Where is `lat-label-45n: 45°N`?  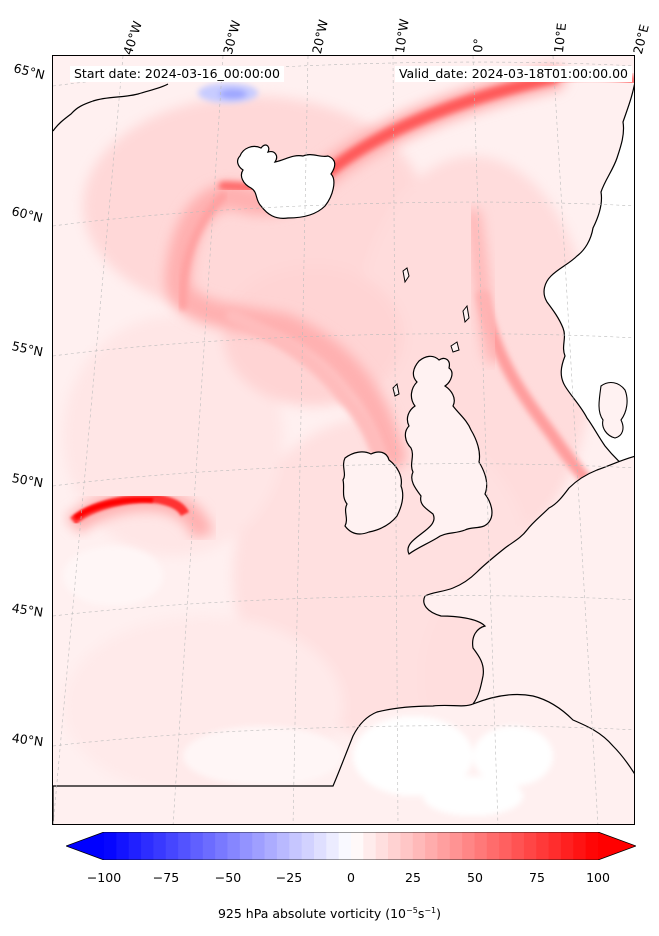
lat-label-45n: 45°N is located at coordinates (27, 610).